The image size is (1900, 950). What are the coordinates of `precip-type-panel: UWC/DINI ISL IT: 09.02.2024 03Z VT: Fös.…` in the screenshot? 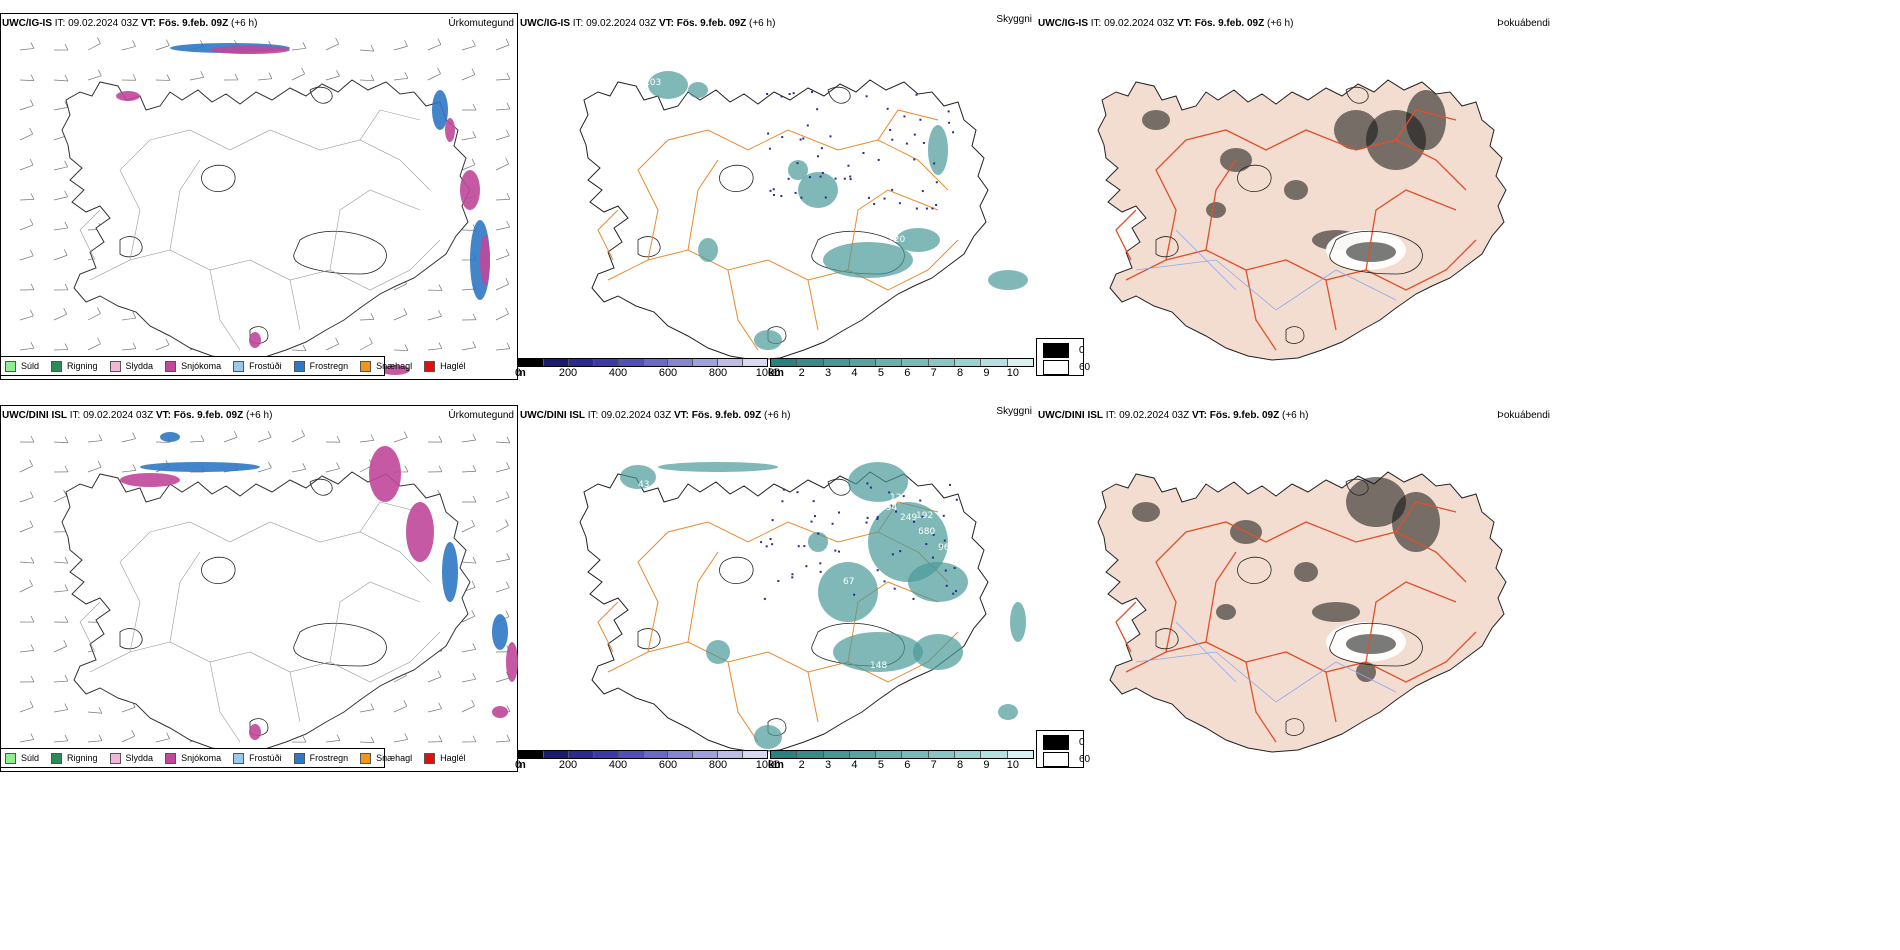 It's located at (259, 586).